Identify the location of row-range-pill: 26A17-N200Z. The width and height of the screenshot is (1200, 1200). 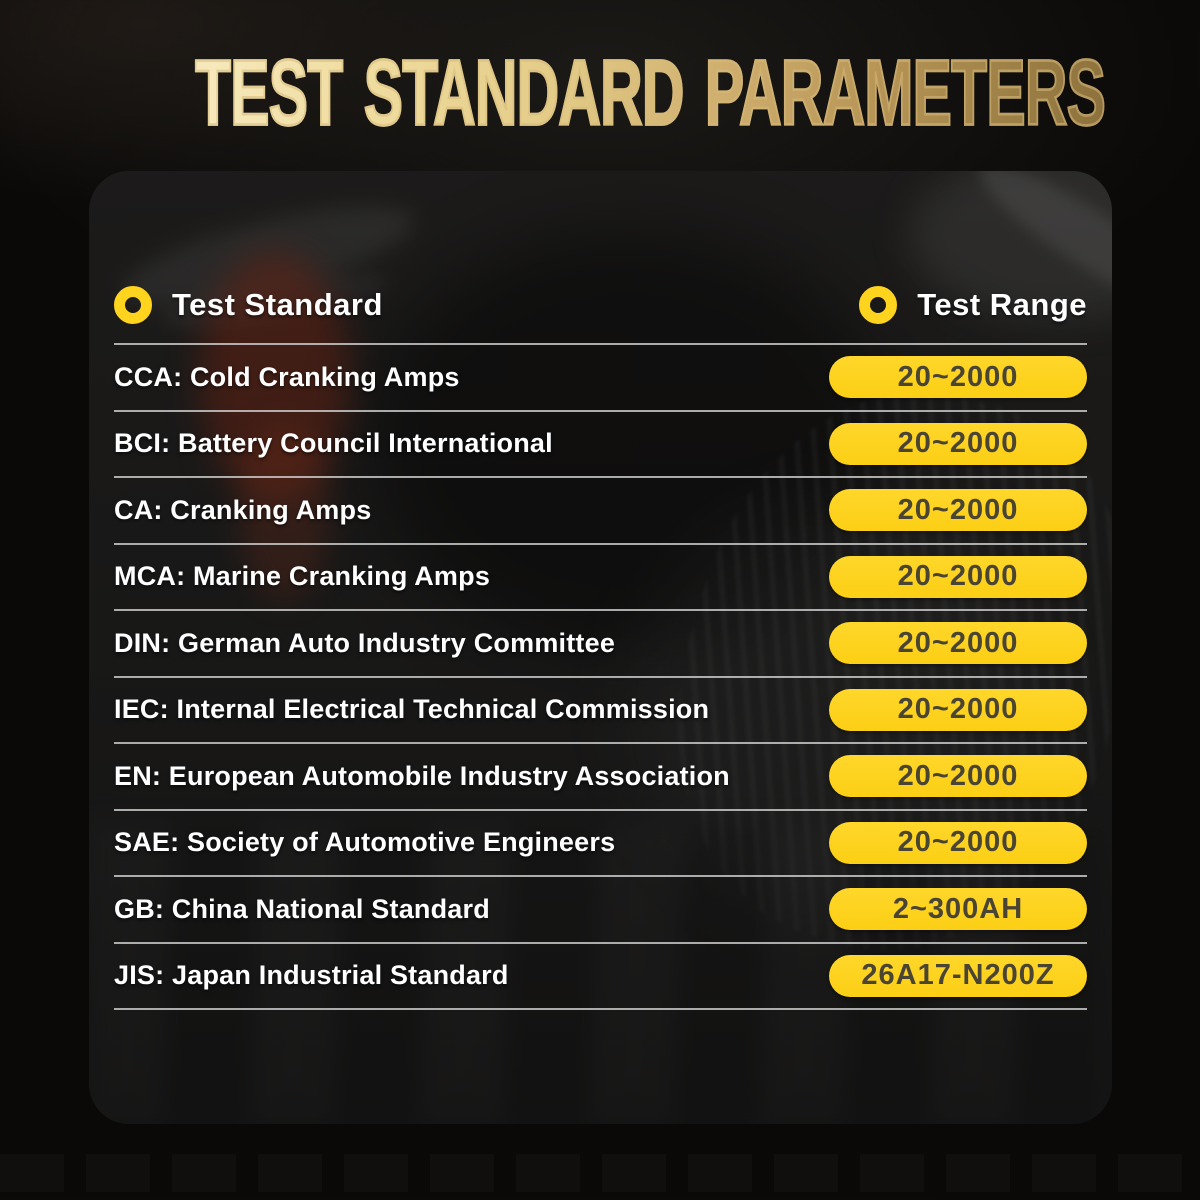
(958, 975).